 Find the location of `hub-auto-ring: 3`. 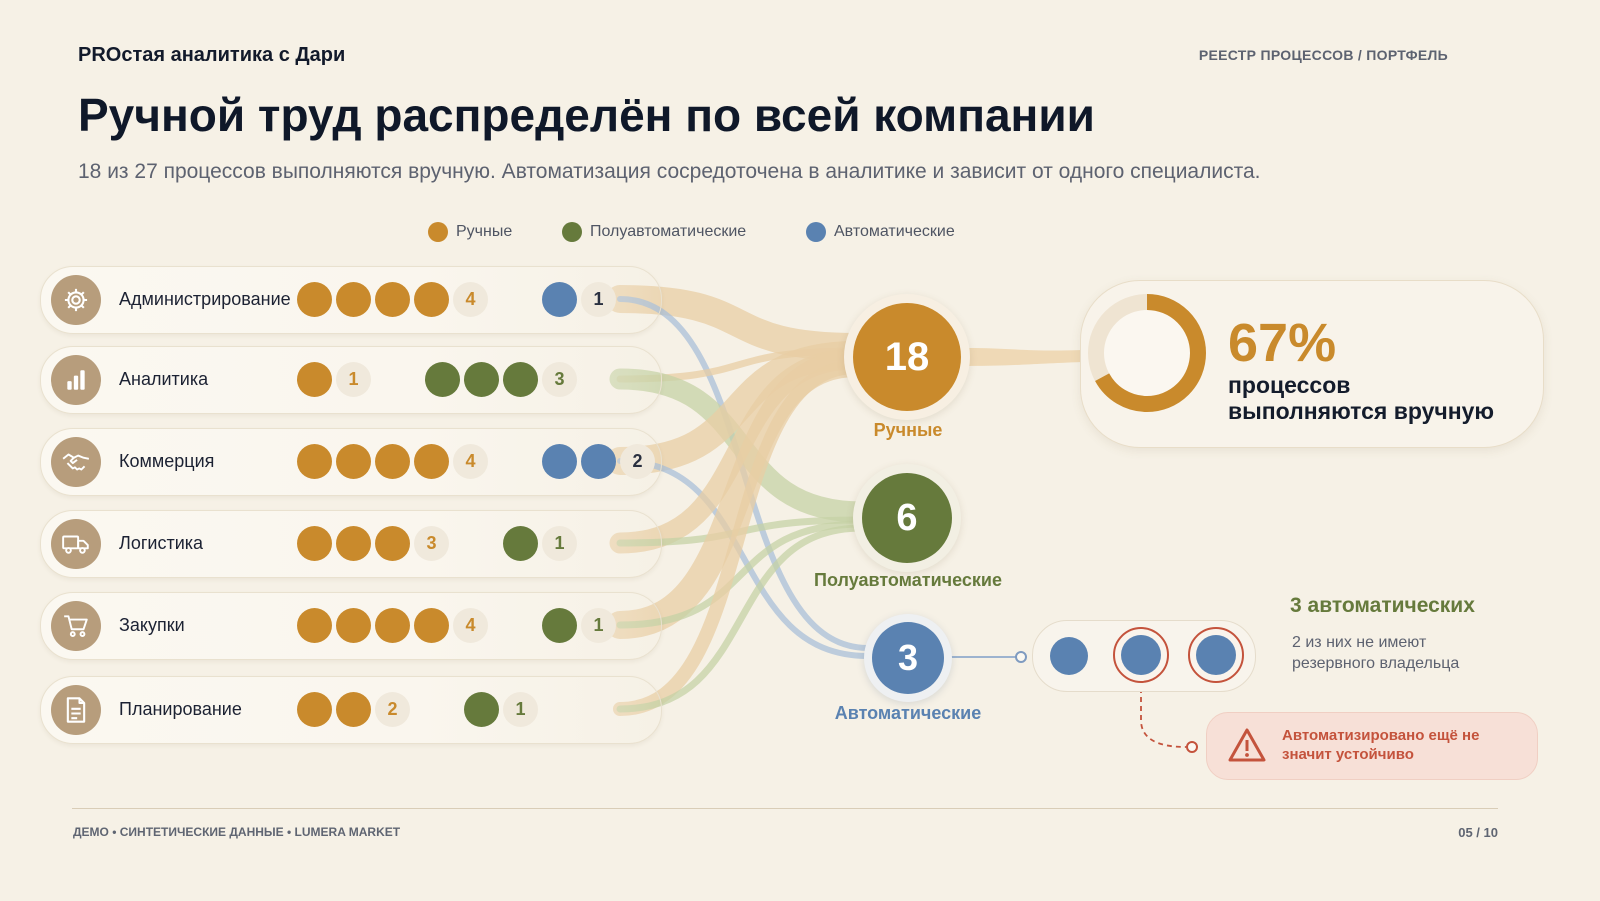

hub-auto-ring: 3 is located at coordinates (908, 658).